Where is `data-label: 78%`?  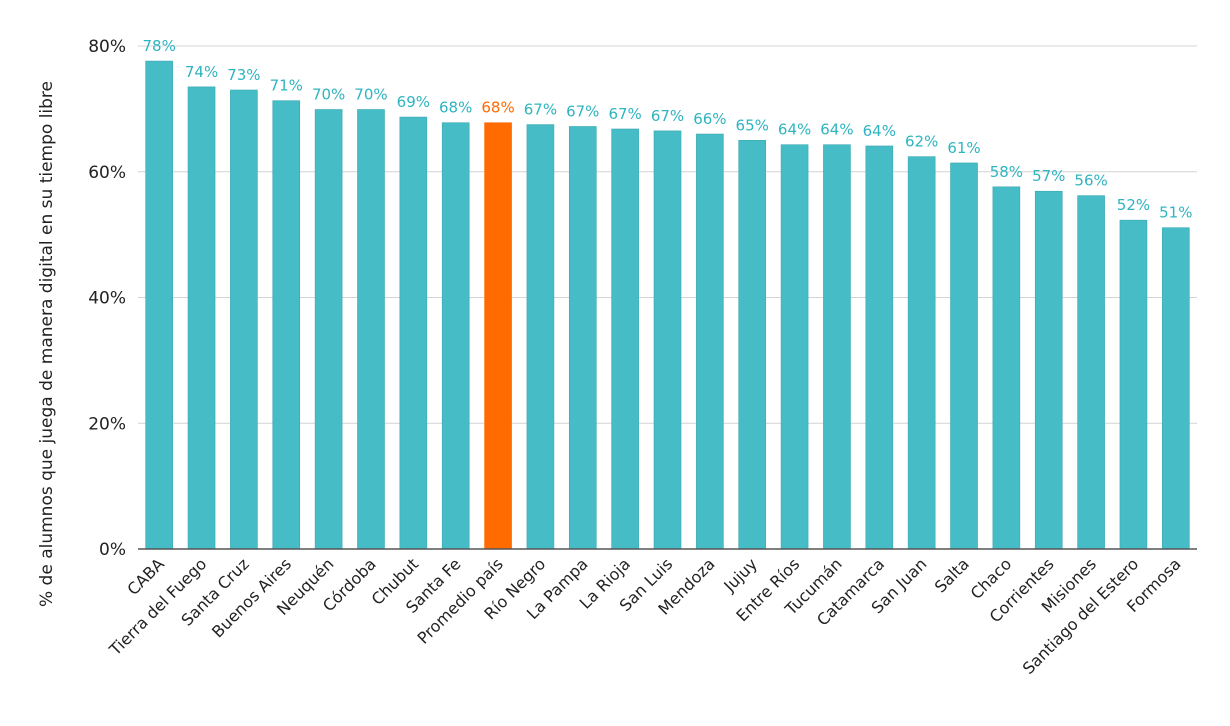
data-label: 78% is located at coordinates (159, 46).